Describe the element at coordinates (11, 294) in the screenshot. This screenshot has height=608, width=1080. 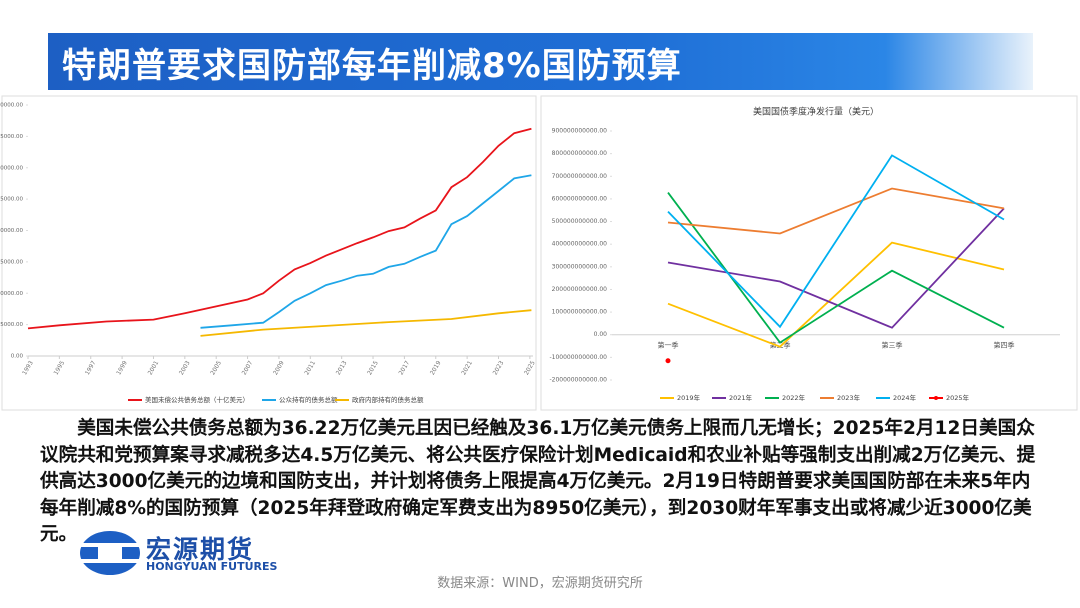
I see `y-tick-label: 10000.00` at that location.